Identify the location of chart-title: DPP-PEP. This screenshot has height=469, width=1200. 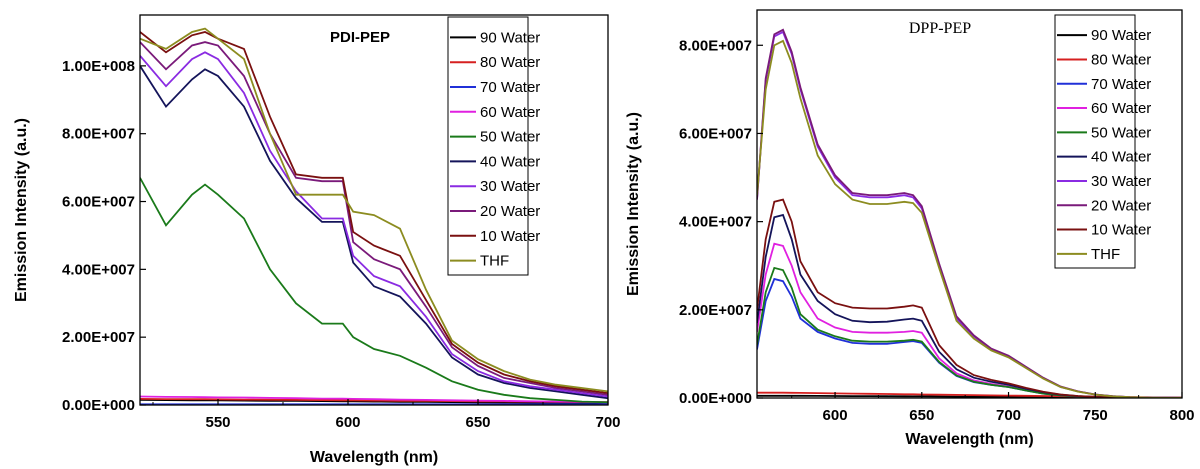
(940, 28).